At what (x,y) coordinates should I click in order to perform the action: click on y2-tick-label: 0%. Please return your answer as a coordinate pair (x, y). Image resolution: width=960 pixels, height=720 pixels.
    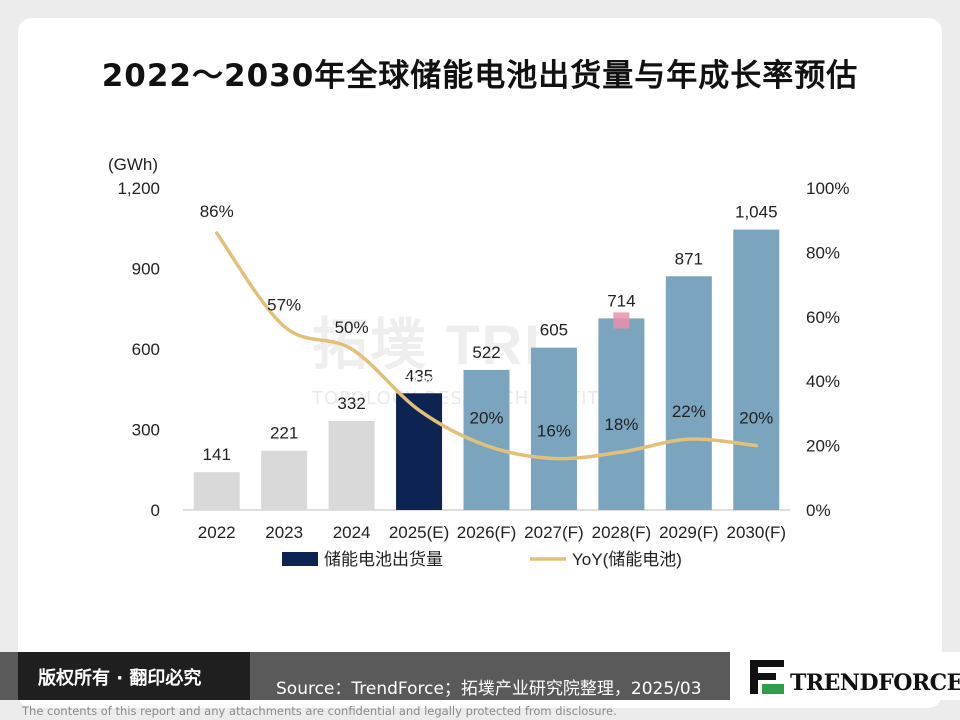
    Looking at the image, I should click on (818, 510).